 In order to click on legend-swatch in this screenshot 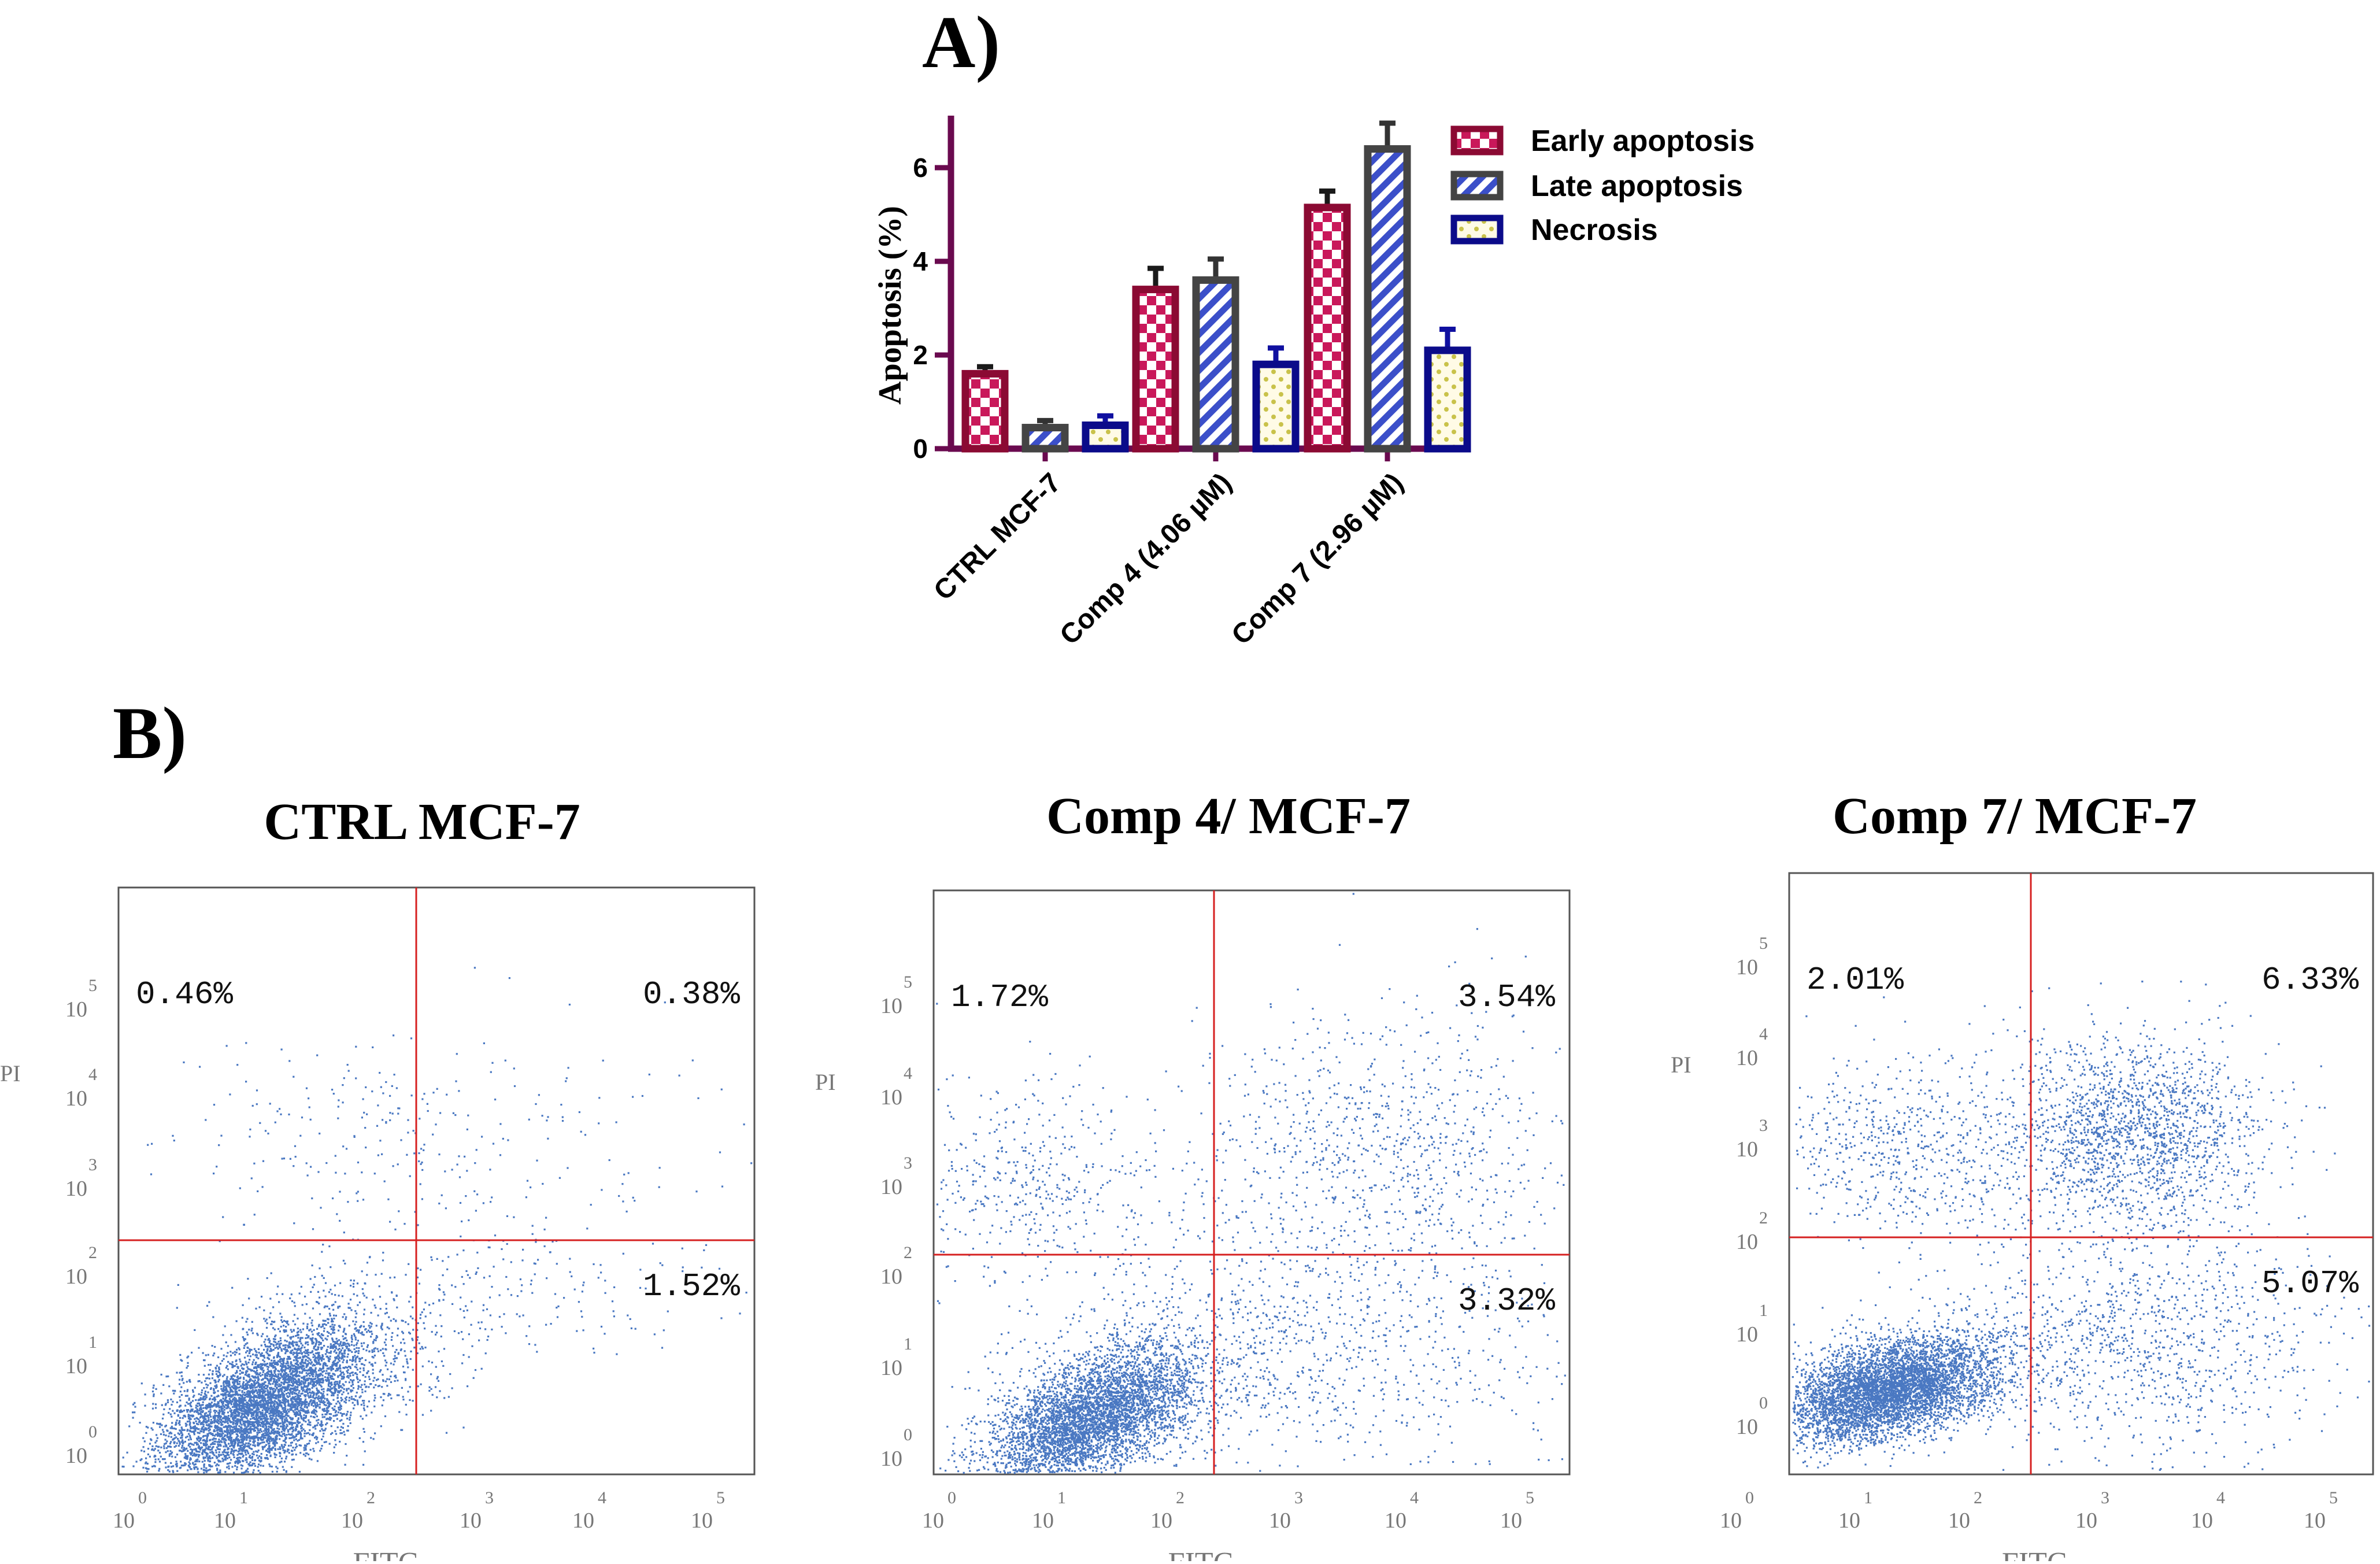, I will do `click(1477, 186)`.